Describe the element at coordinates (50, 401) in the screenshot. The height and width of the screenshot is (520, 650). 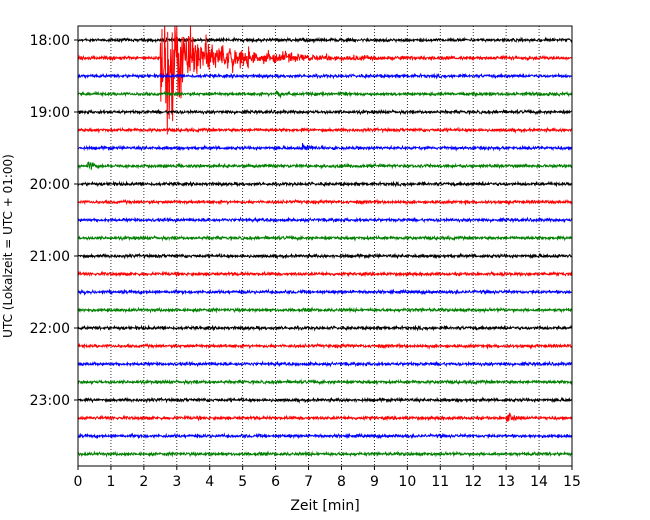
I see `y-tick-label: 23:00` at that location.